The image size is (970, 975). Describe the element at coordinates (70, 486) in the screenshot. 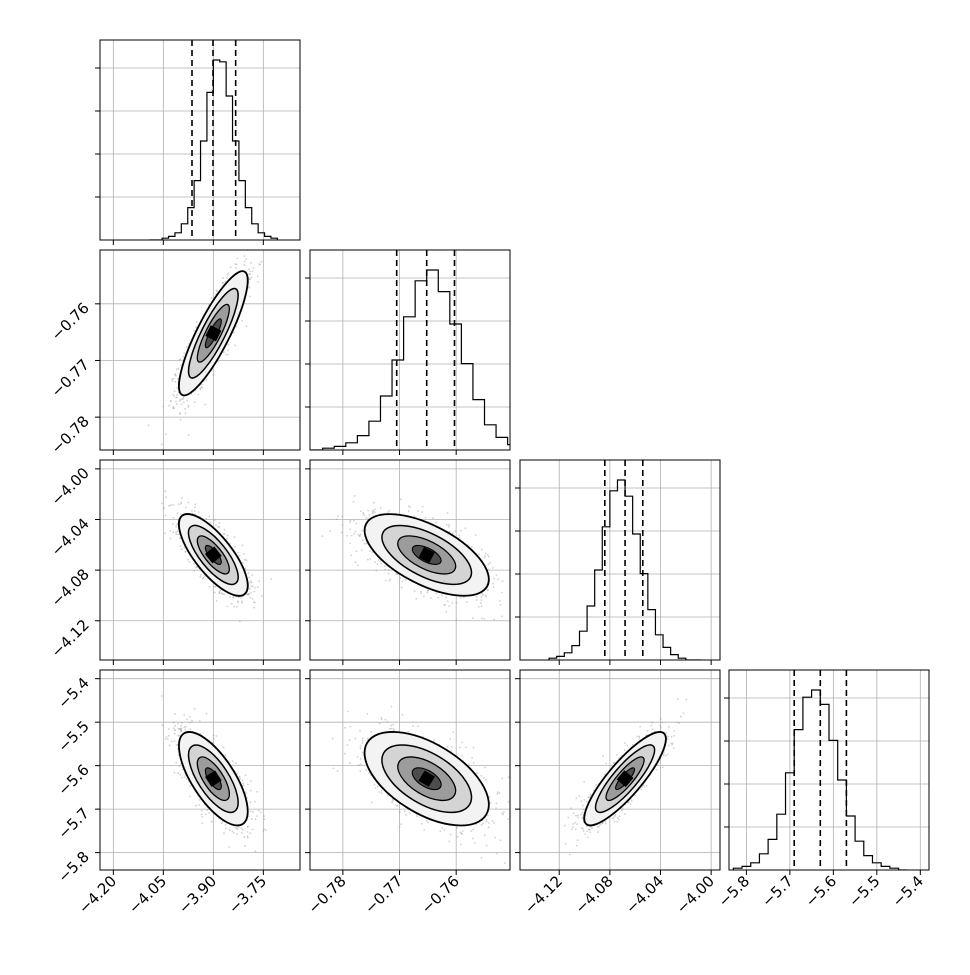

I see `y-tick-label: −4.00` at that location.